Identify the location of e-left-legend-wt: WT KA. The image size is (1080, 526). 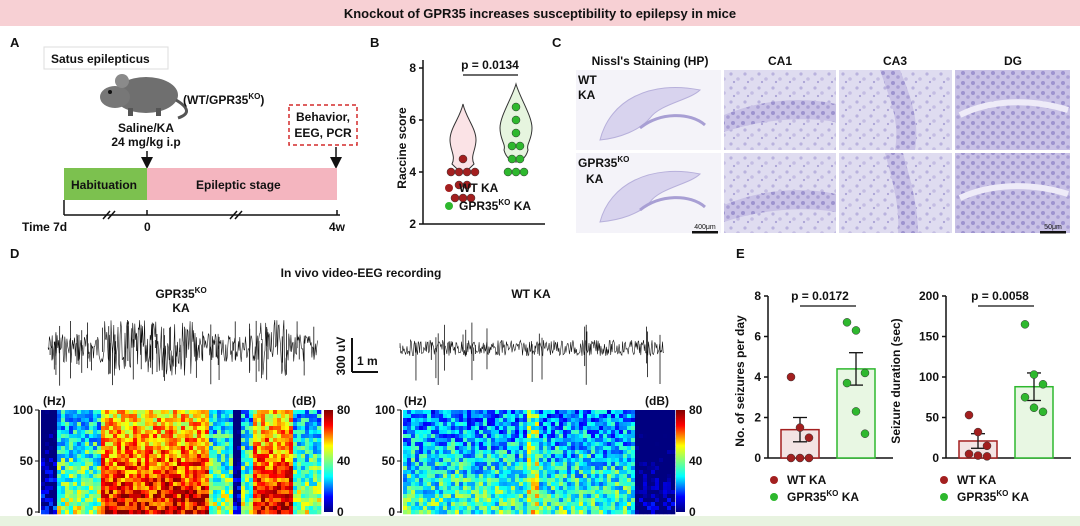
(807, 480).